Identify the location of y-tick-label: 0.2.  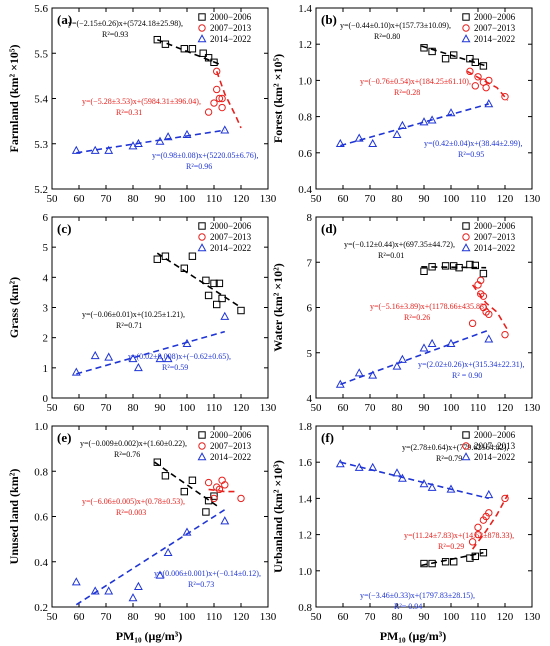
(41, 608).